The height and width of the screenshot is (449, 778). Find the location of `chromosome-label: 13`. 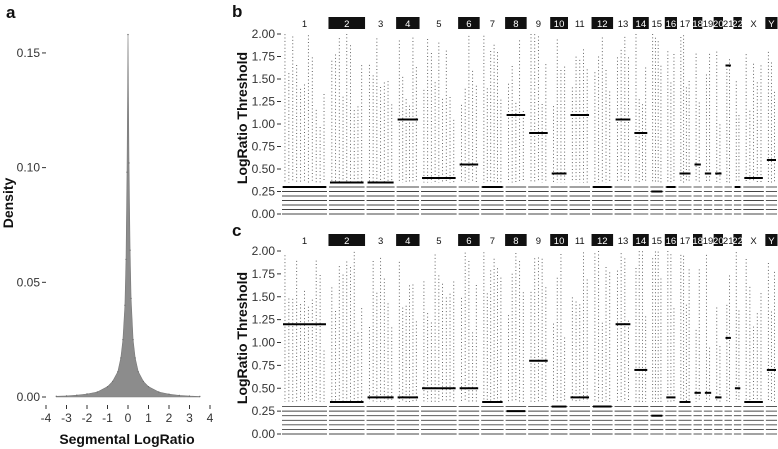

chromosome-label: 13 is located at coordinates (623, 24).